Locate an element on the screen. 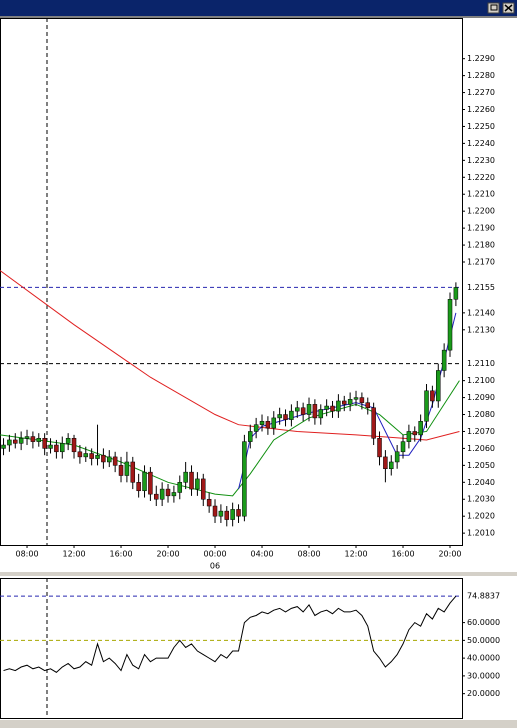 The image size is (517, 728). y-tick-label: 1.2250 is located at coordinates (481, 126).